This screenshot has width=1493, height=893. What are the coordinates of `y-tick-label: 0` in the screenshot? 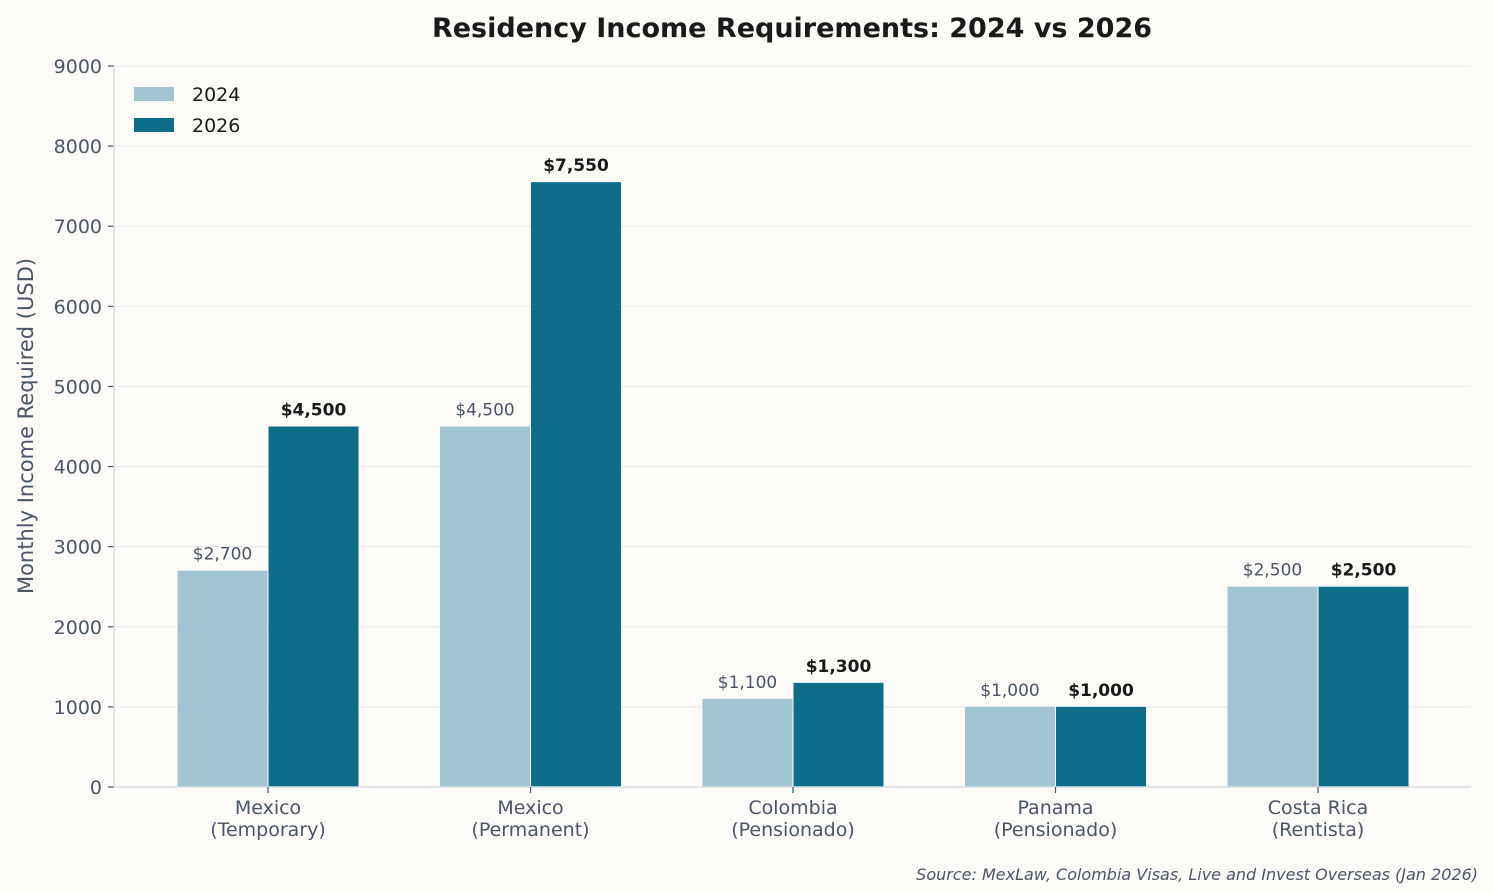 It's located at (96, 788).